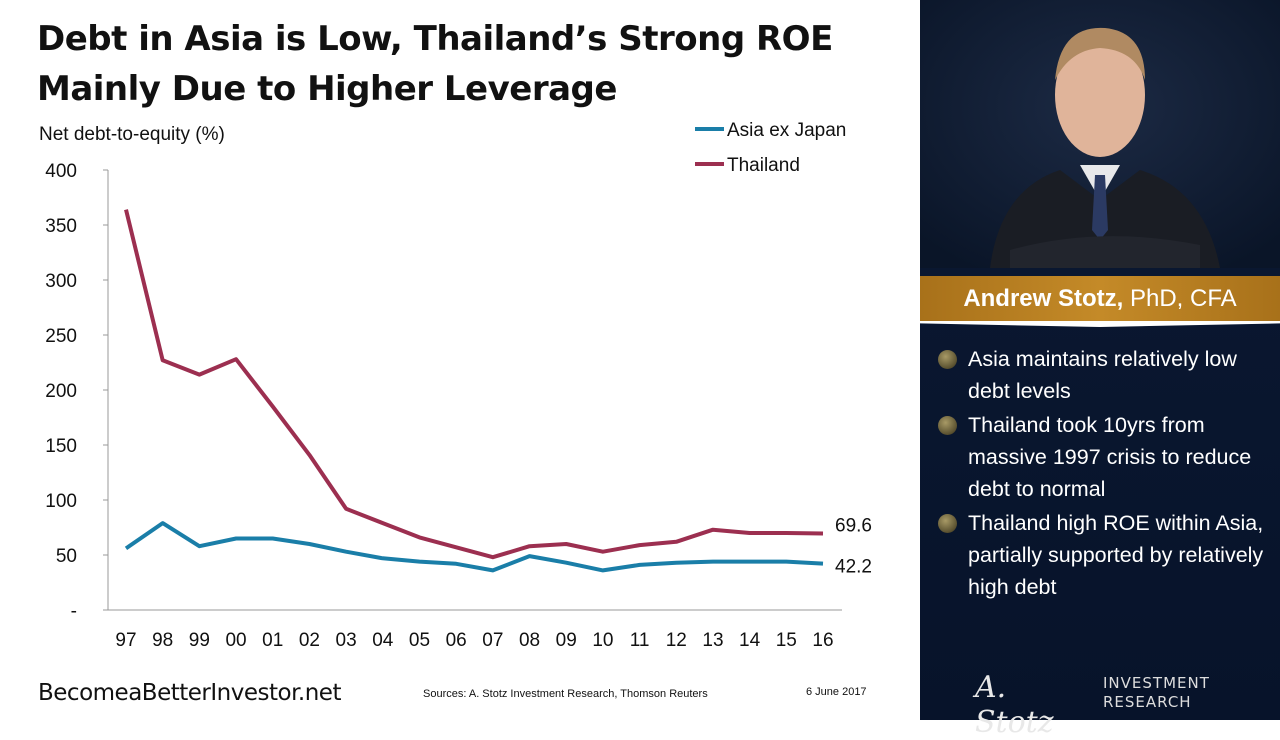  I want to click on x-tick-label: 00, so click(235, 640).